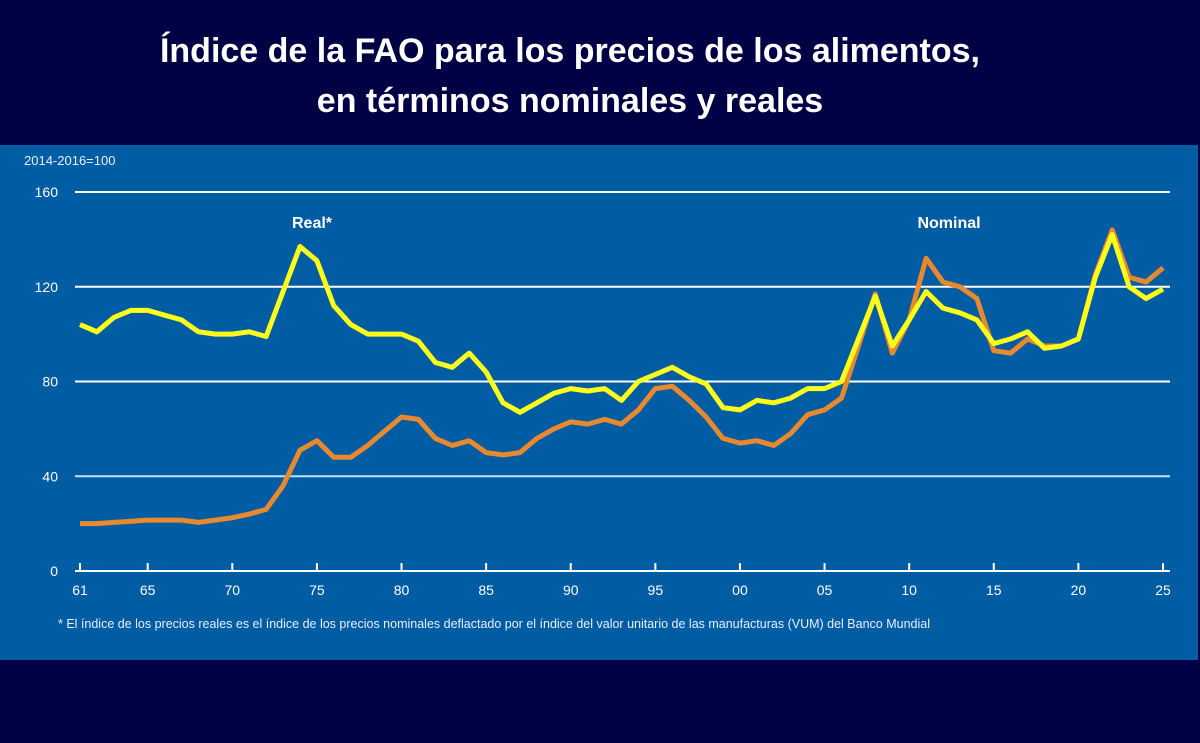  Describe the element at coordinates (1079, 590) in the screenshot. I see `x-tick-label: 20` at that location.